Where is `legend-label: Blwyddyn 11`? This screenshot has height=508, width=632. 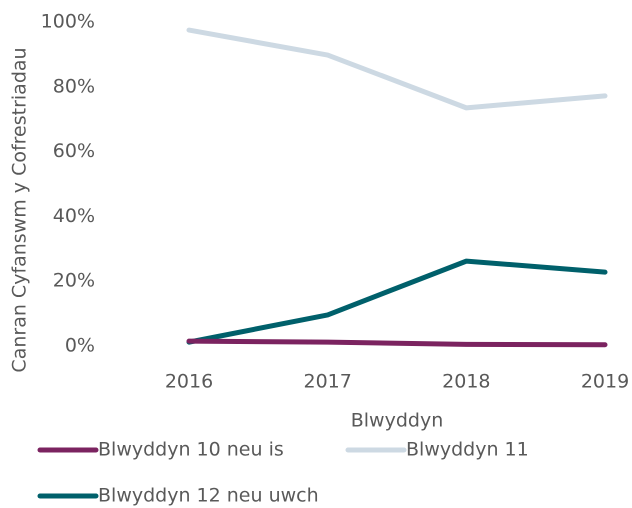
legend-label: Blwyddyn 11 is located at coordinates (467, 450).